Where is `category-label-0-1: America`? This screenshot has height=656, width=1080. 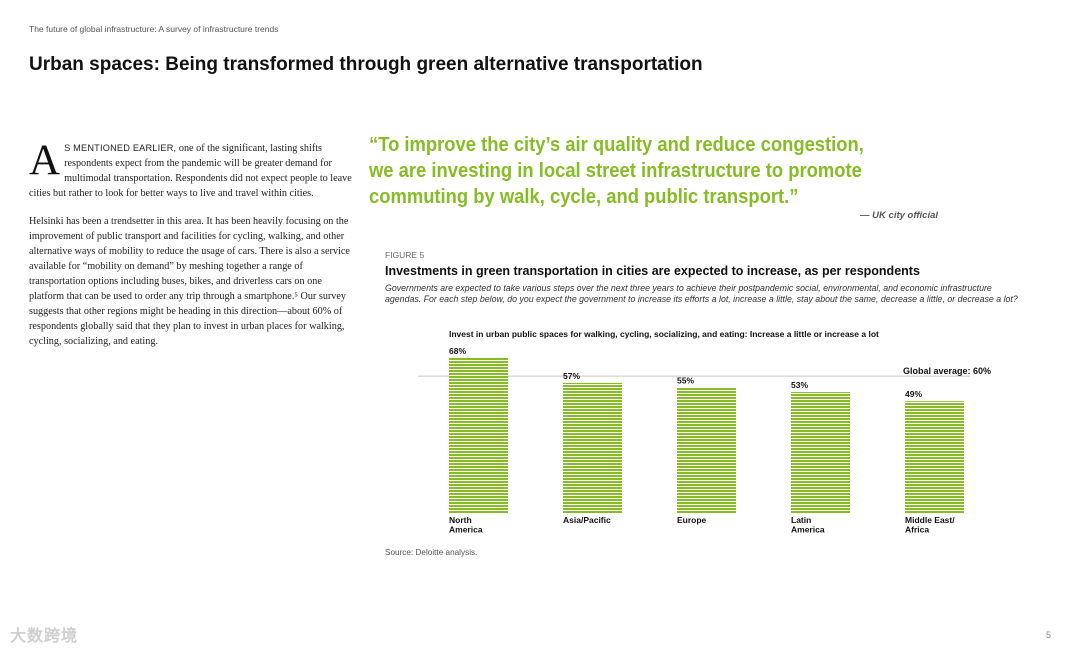 category-label-0-1: America is located at coordinates (466, 530).